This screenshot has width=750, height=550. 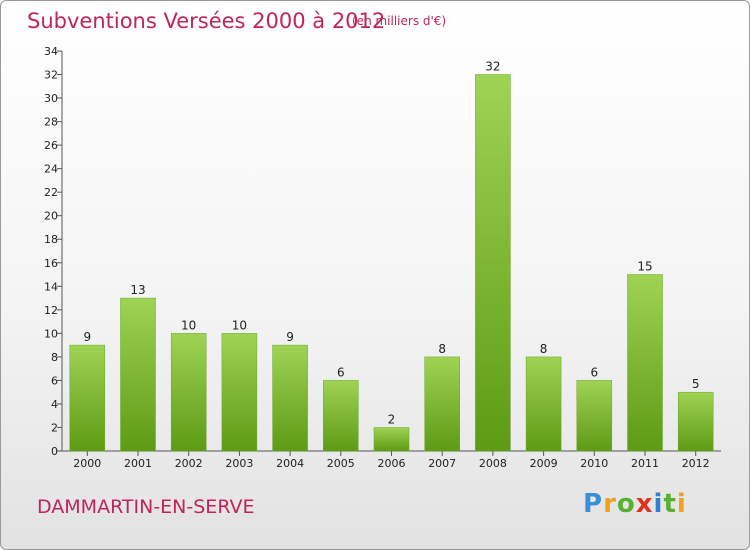 I want to click on x-tick-label: 2009, so click(x=544, y=463).